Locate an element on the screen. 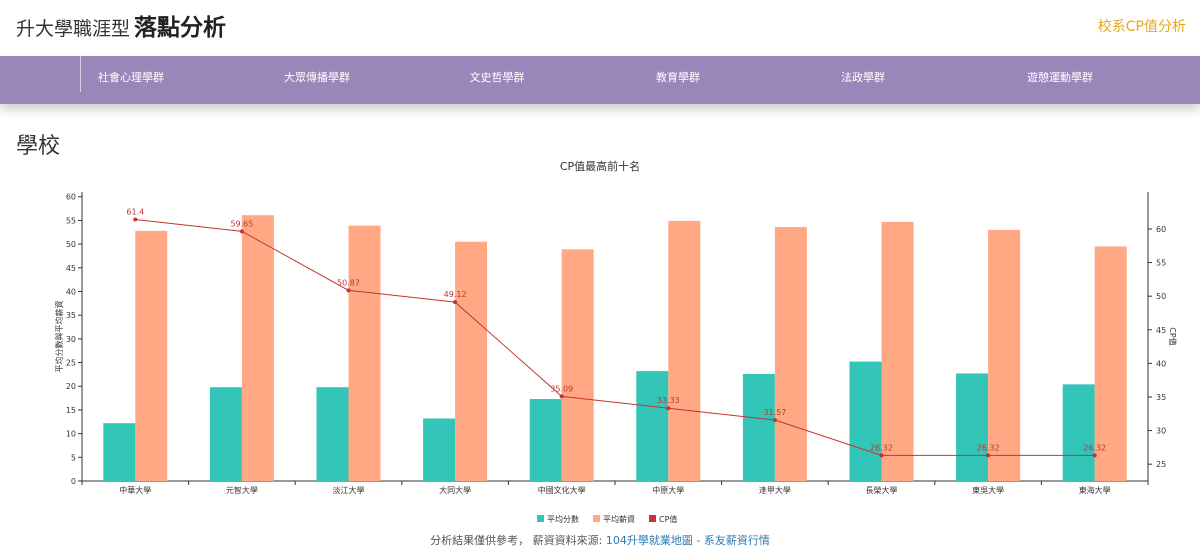  x-tick-label: 中華大學 is located at coordinates (135, 490).